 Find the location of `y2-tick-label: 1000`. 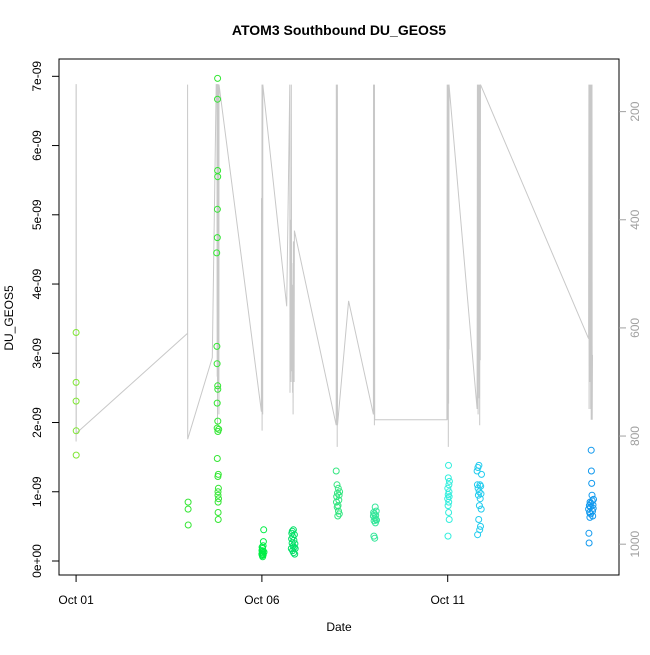

y2-tick-label: 1000 is located at coordinates (635, 544).